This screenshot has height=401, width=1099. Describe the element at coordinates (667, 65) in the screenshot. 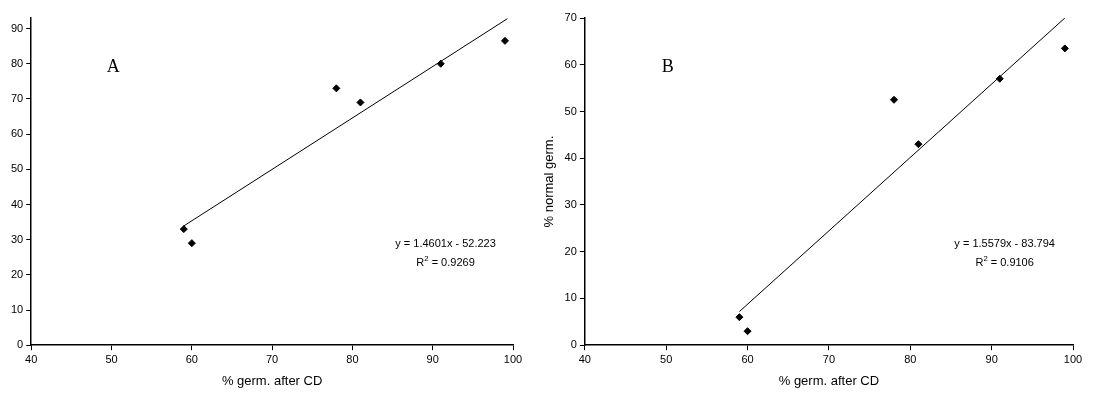

I see `annotation: B` at that location.